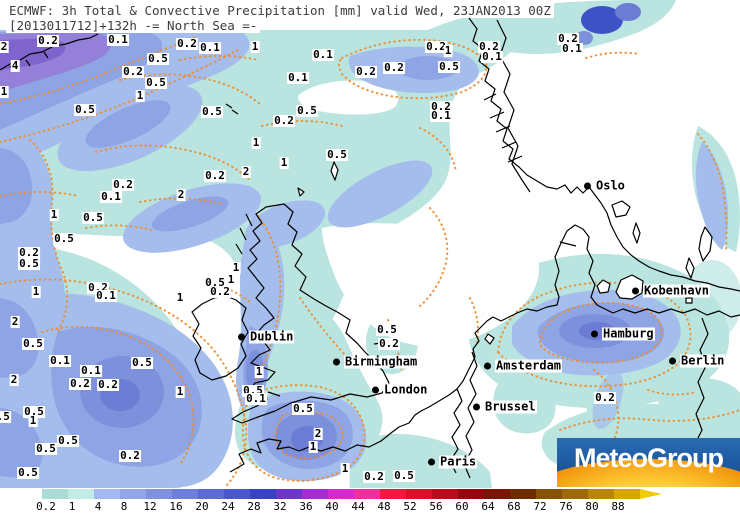 This screenshot has width=740, height=518. What do you see at coordinates (124, 506) in the screenshot?
I see `color-scale-tick: 8` at bounding box center [124, 506].